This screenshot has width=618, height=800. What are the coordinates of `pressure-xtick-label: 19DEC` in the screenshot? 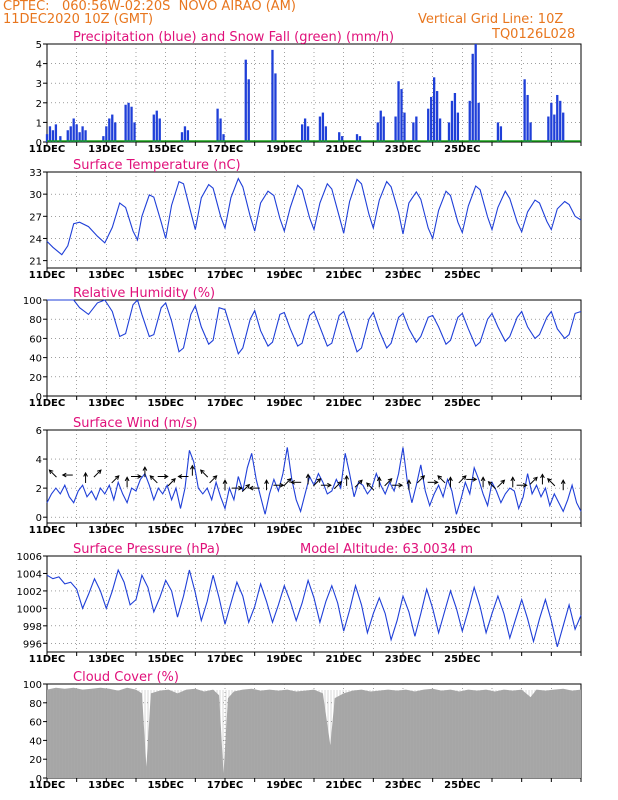 It's located at (284, 659).